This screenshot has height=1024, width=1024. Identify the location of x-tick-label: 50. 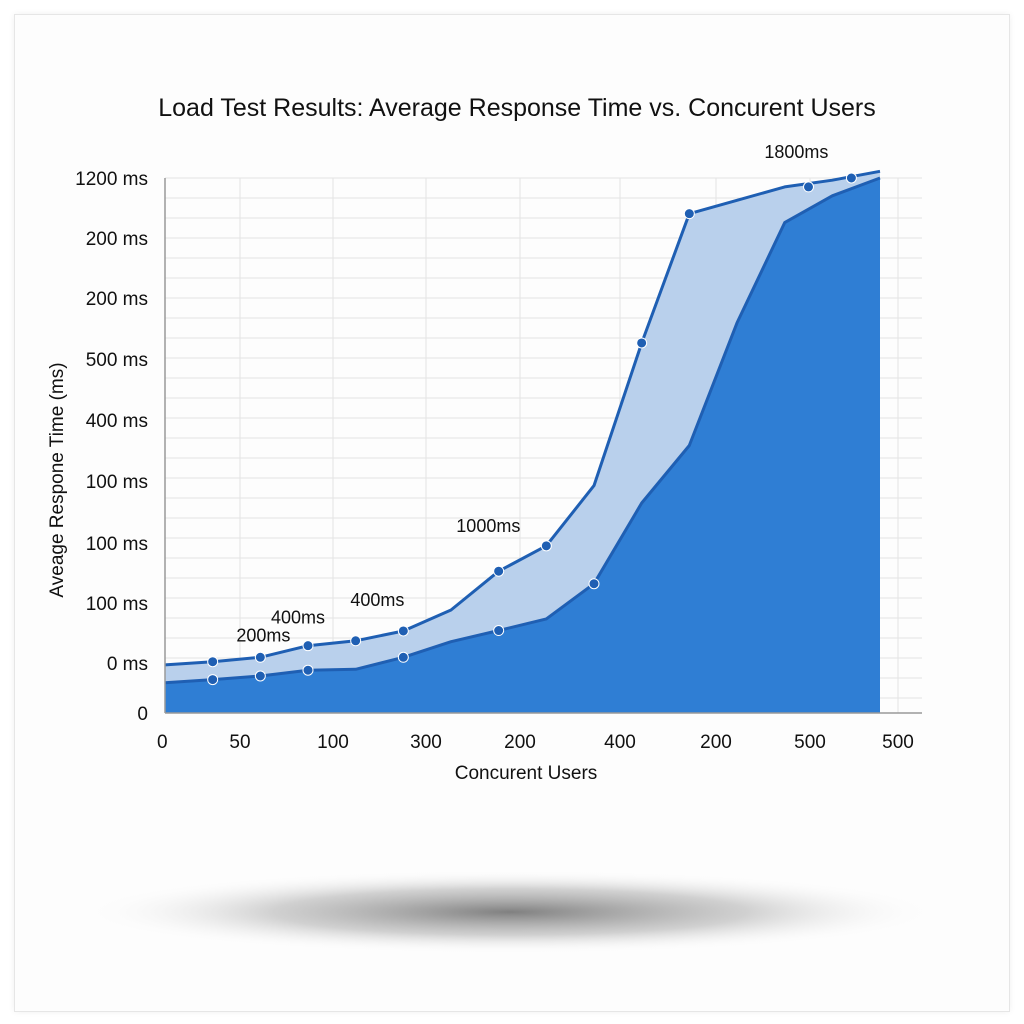
(239, 742).